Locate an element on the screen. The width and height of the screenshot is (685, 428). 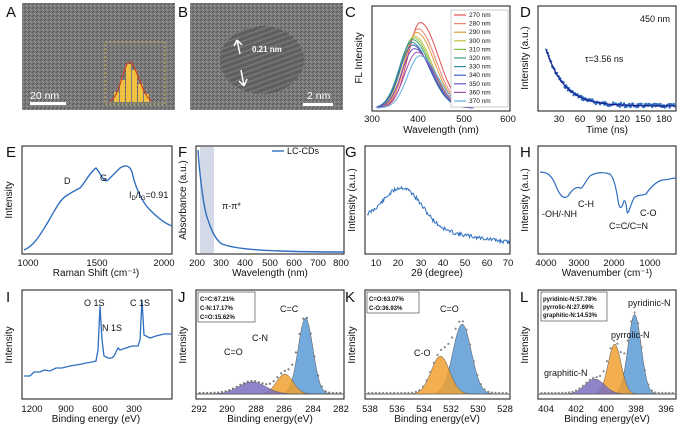
legend-c-label: 340 nm is located at coordinates (480, 75).